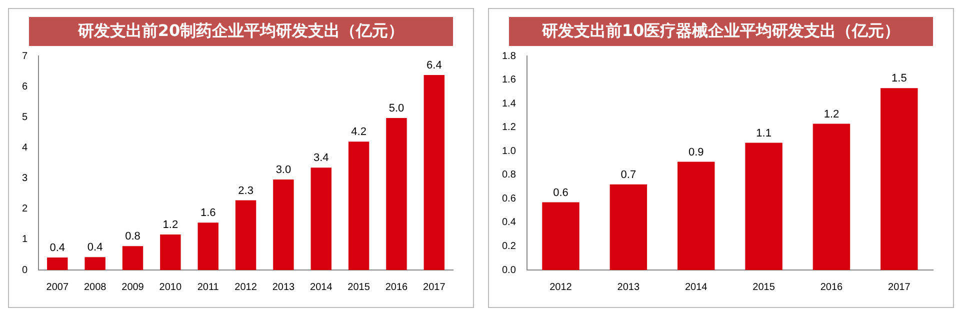 This screenshot has height=329, width=962. I want to click on y-tick-label: 1.4, so click(509, 104).